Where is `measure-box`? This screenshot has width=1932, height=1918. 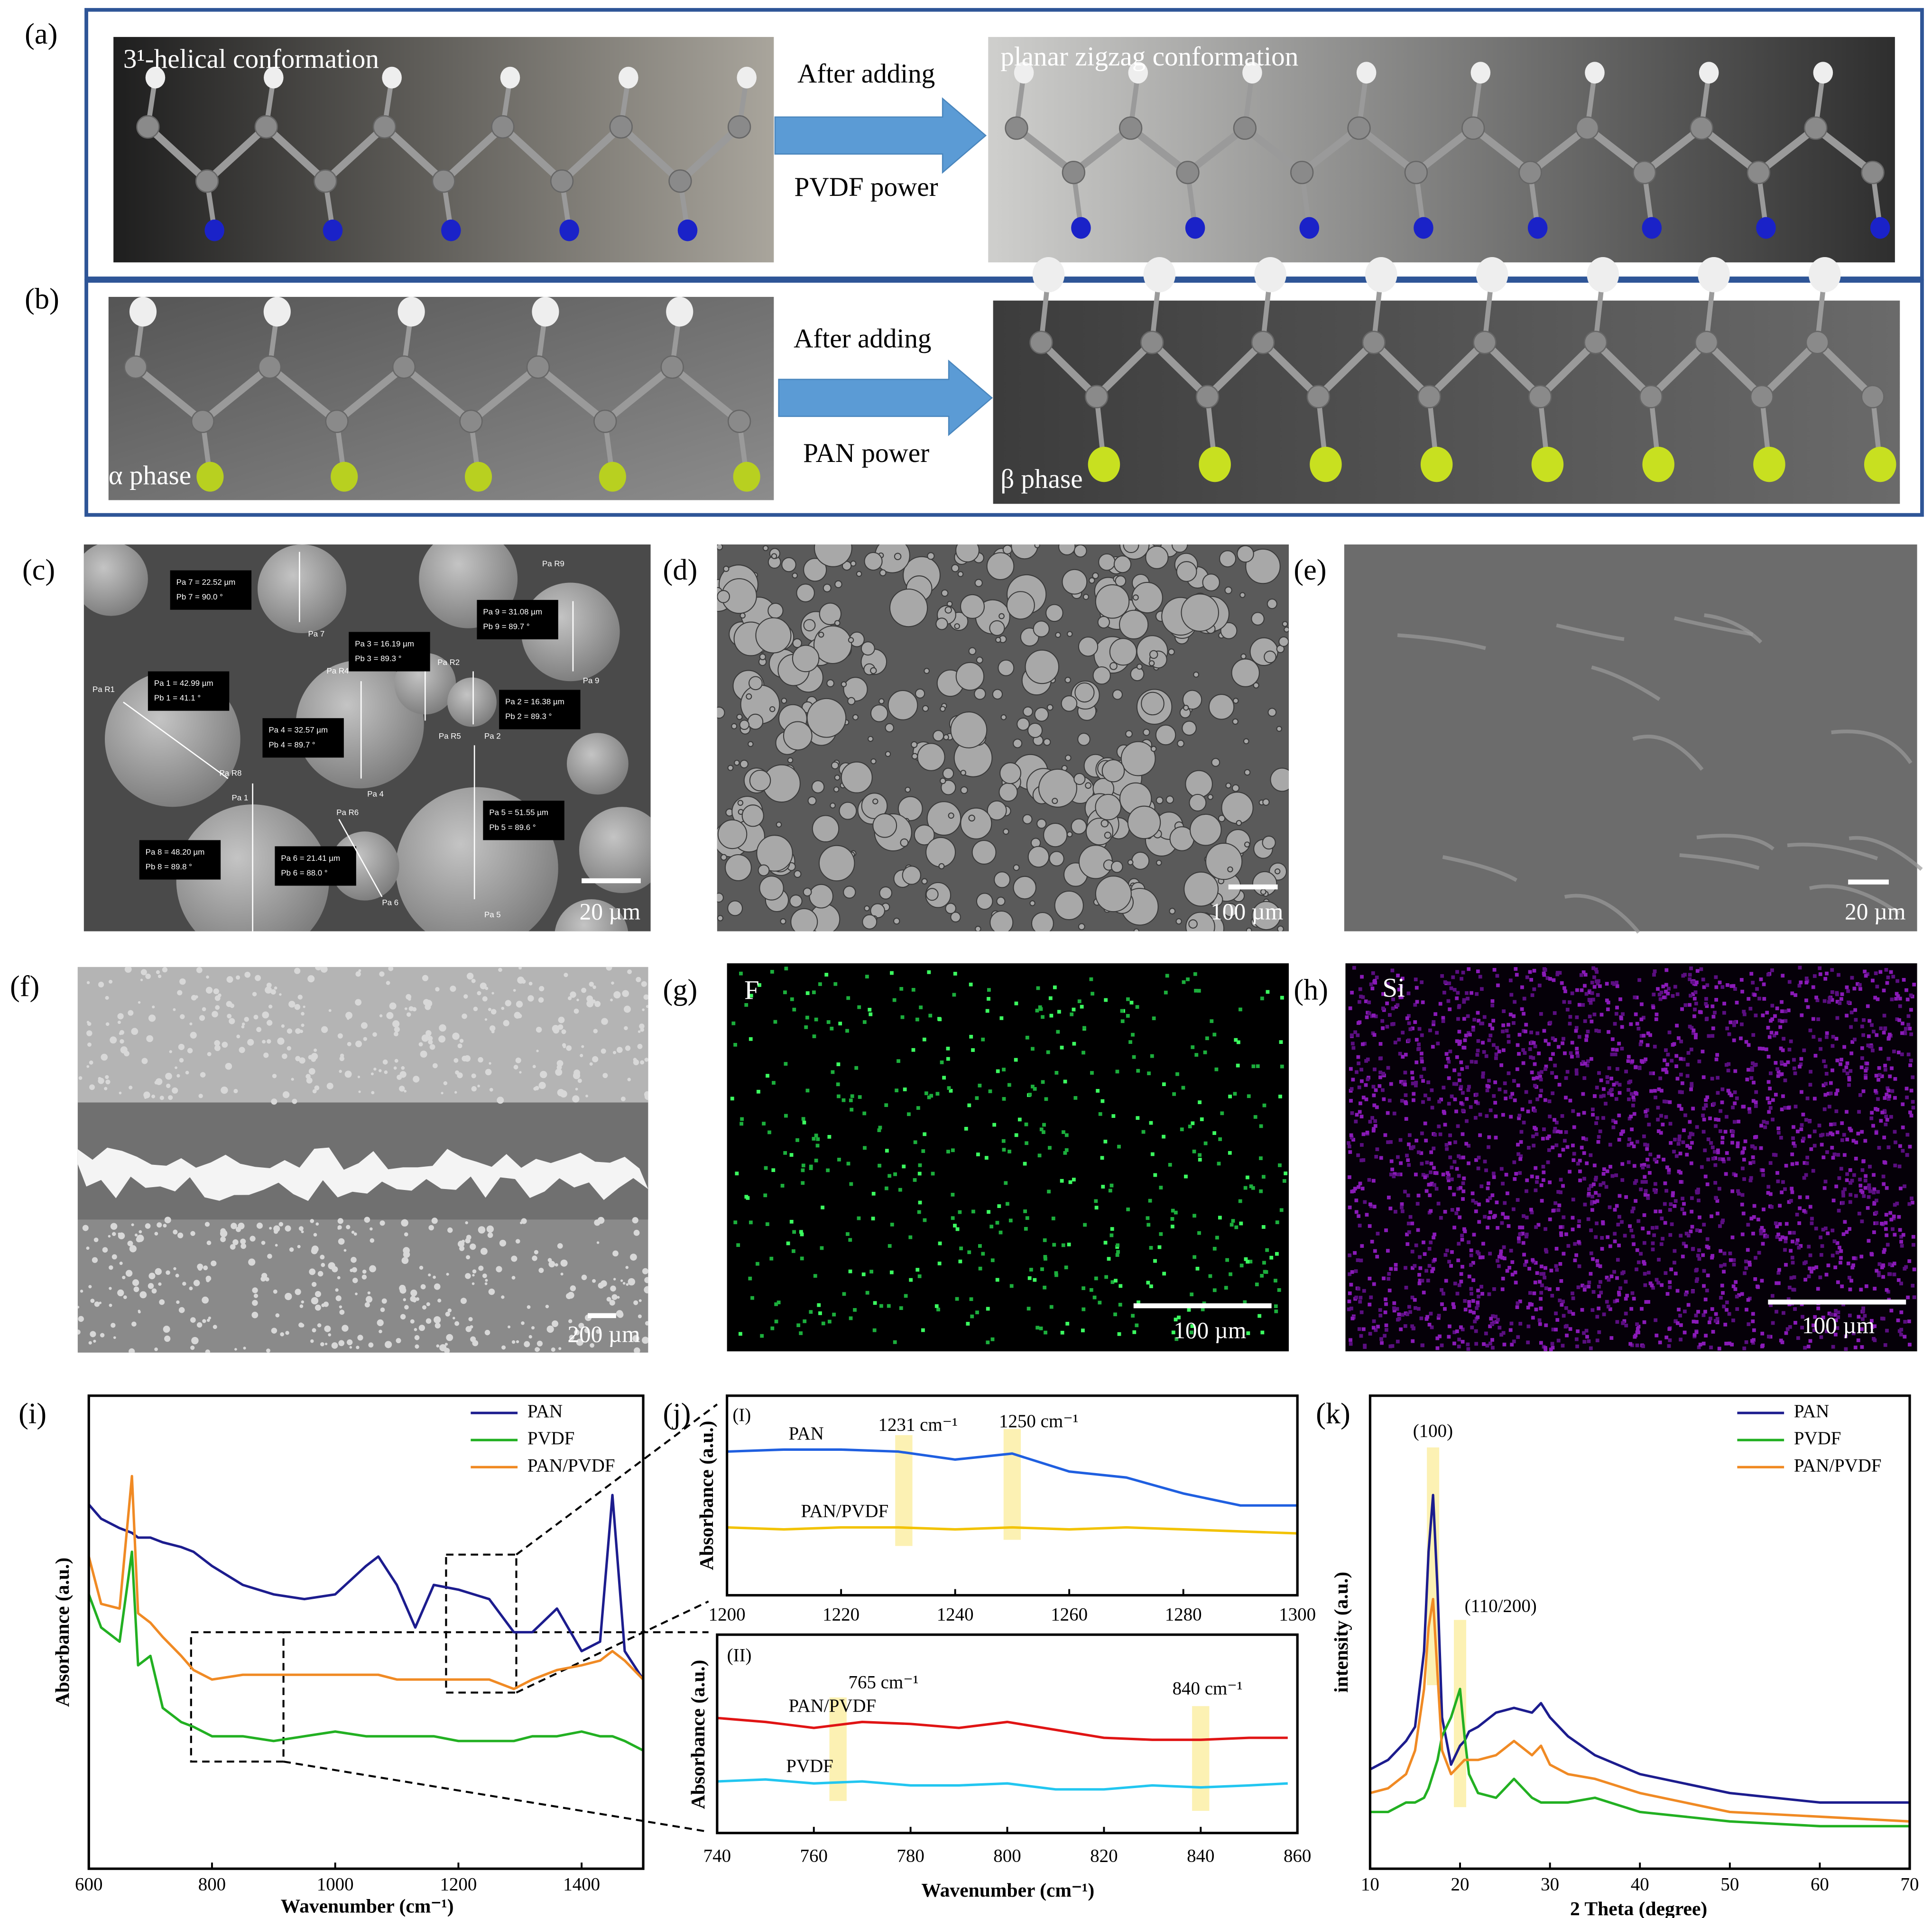
measure-box is located at coordinates (390, 652).